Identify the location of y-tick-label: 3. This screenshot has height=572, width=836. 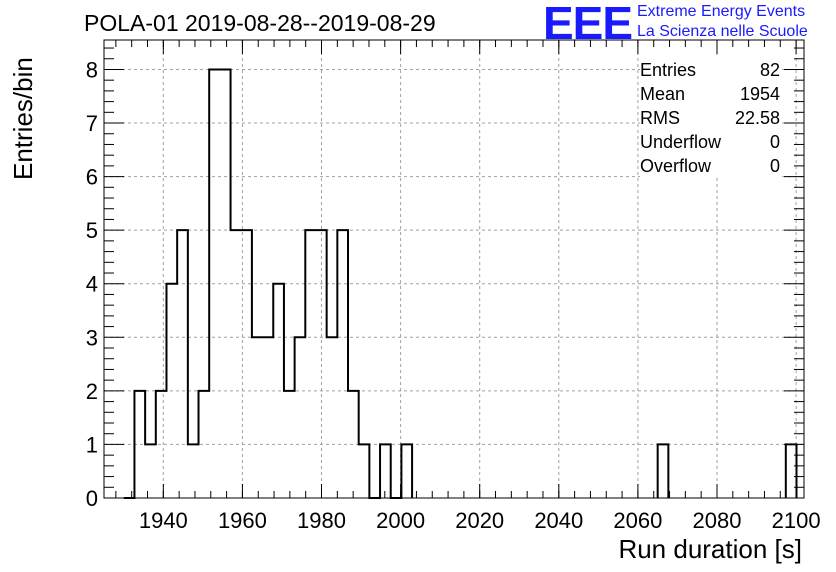
(92, 337).